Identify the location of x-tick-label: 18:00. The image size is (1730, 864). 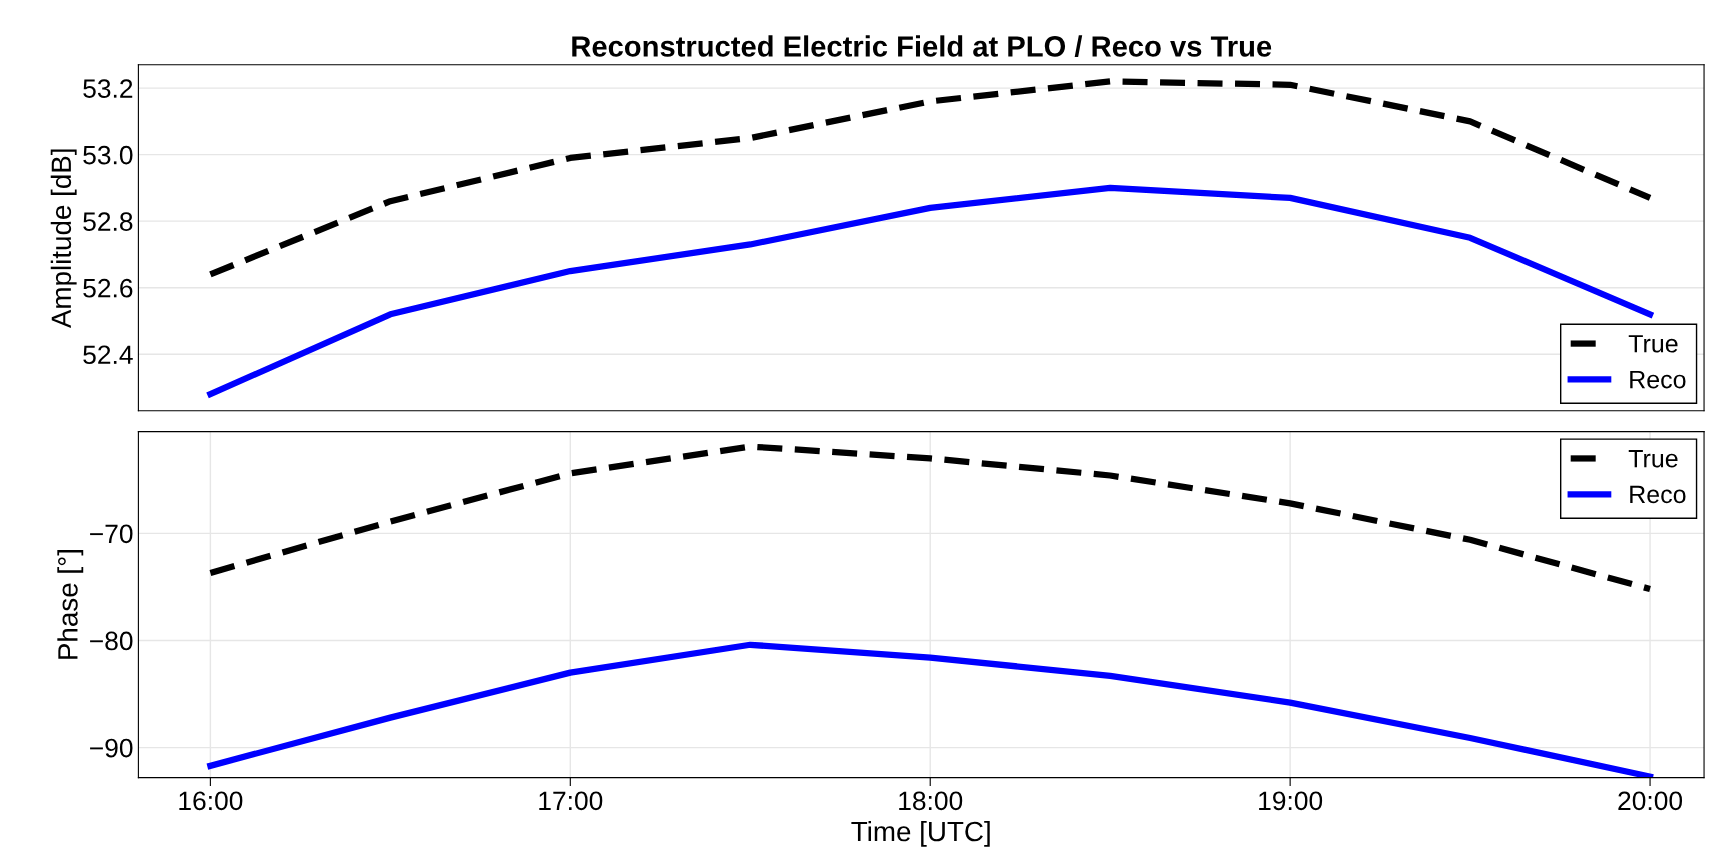
(931, 801).